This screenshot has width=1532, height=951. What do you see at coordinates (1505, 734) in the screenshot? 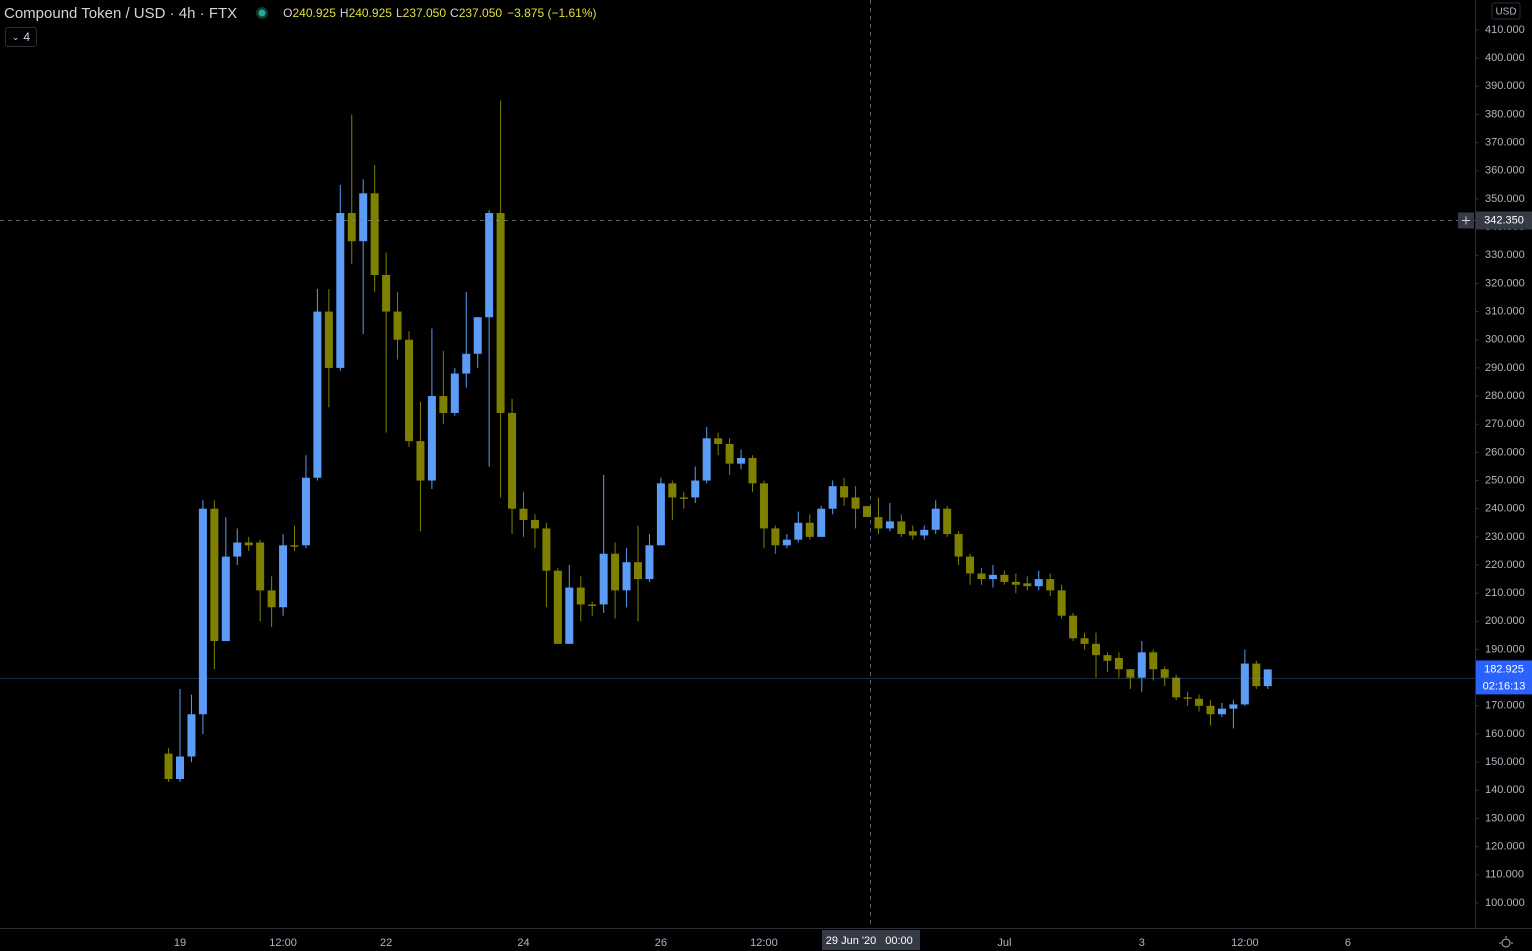
I see `y-tick-label: 160.000` at bounding box center [1505, 734].